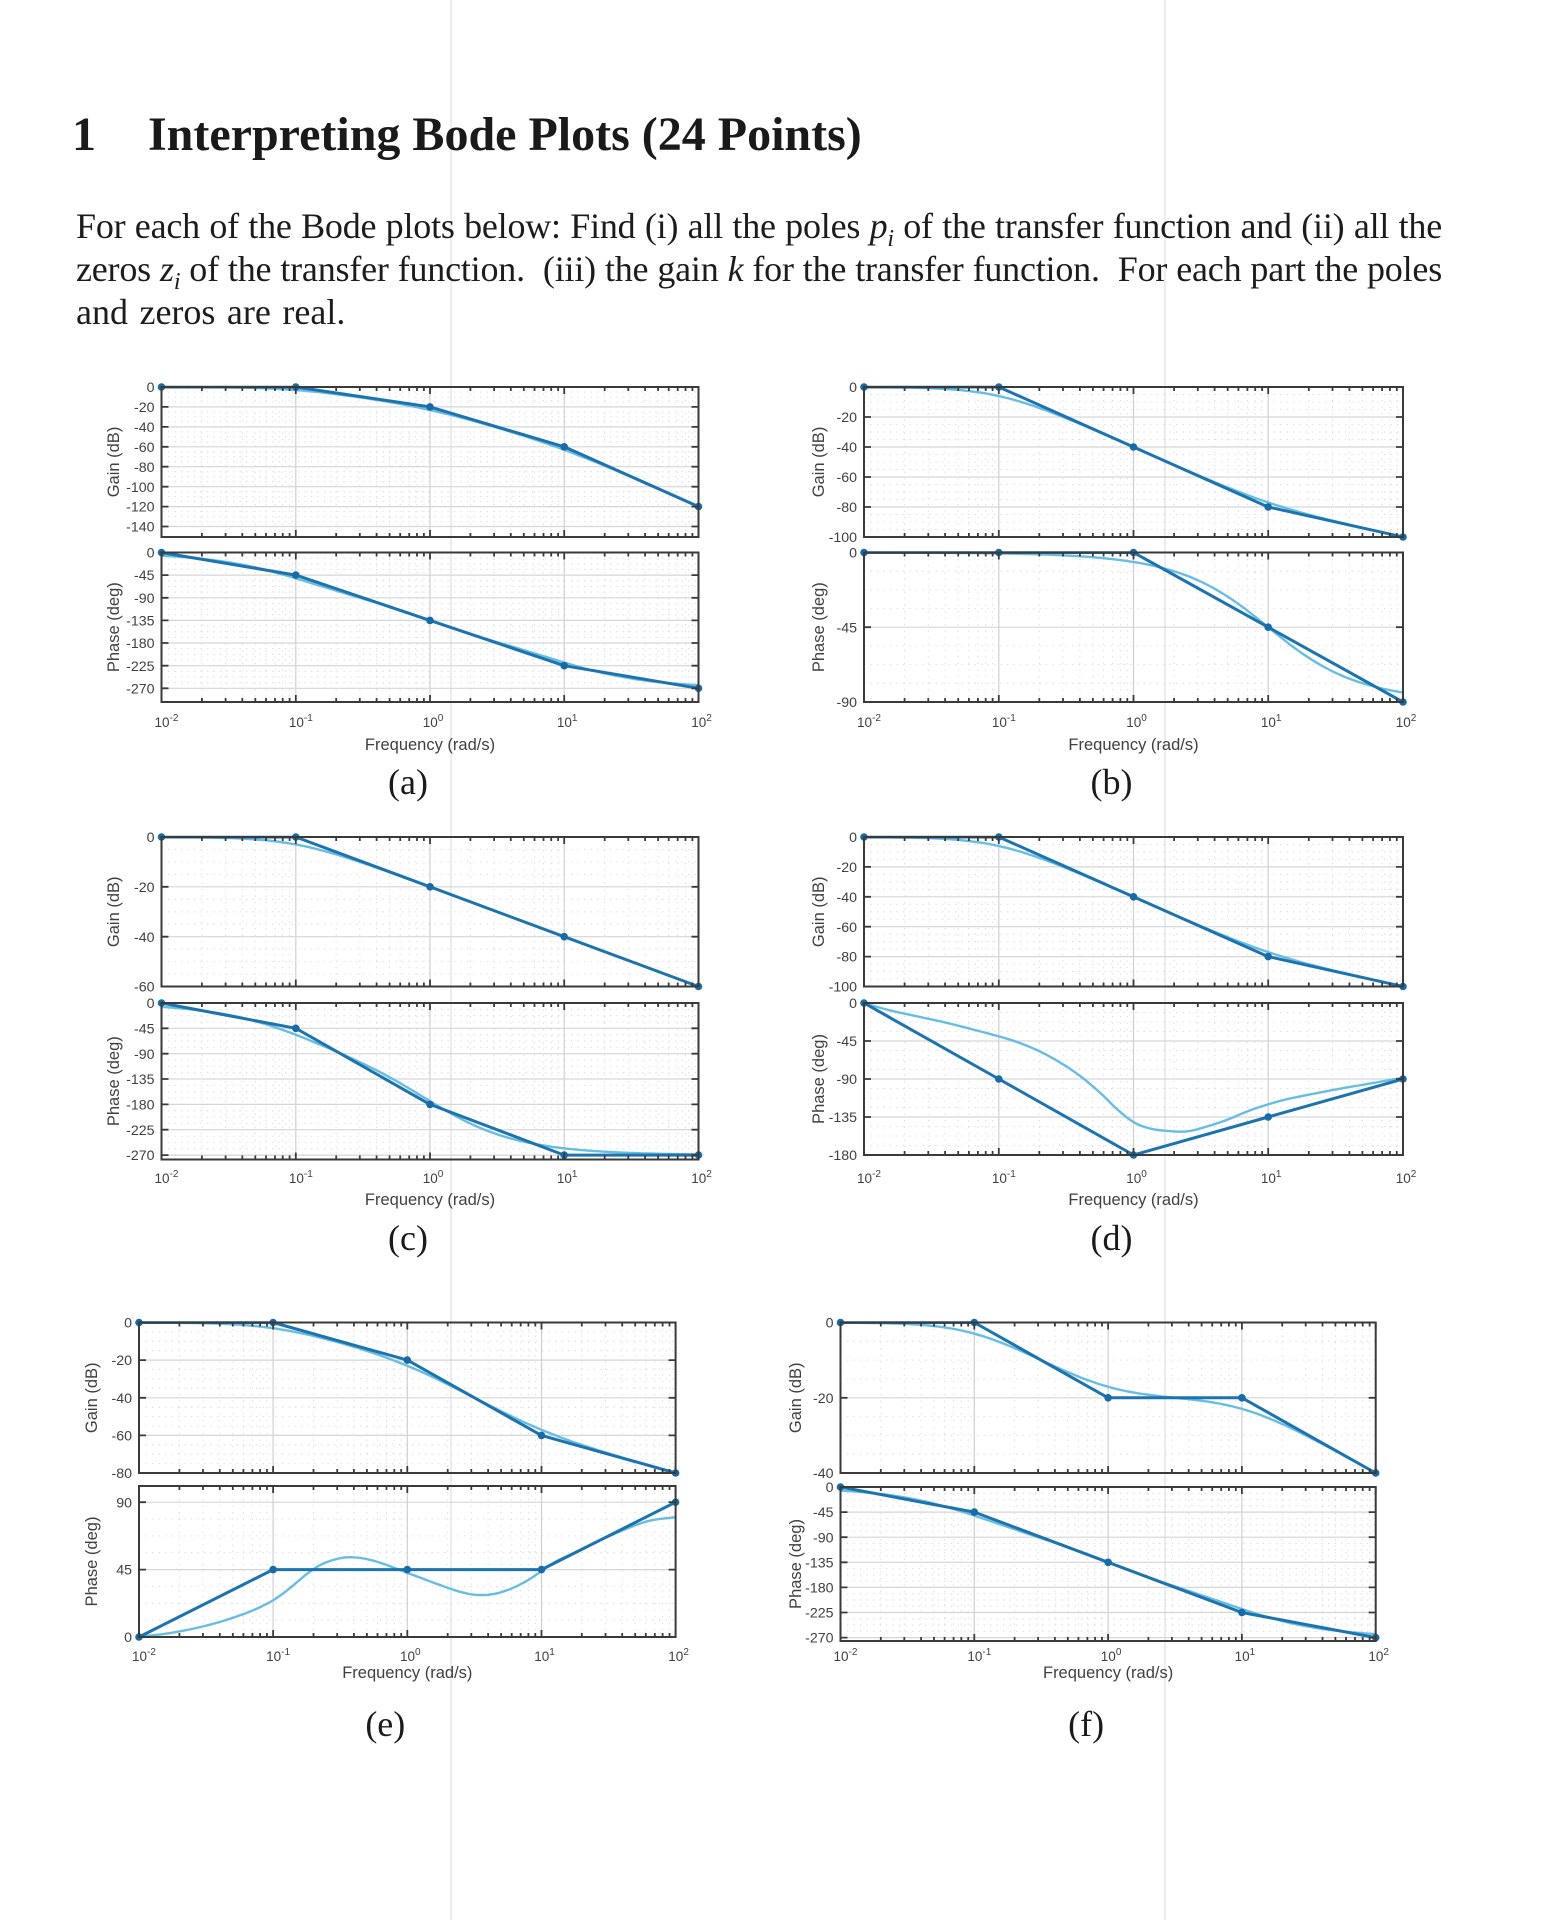 The height and width of the screenshot is (1925, 1556). What do you see at coordinates (1112, 782) in the screenshot?
I see `svg-text: (b)` at bounding box center [1112, 782].